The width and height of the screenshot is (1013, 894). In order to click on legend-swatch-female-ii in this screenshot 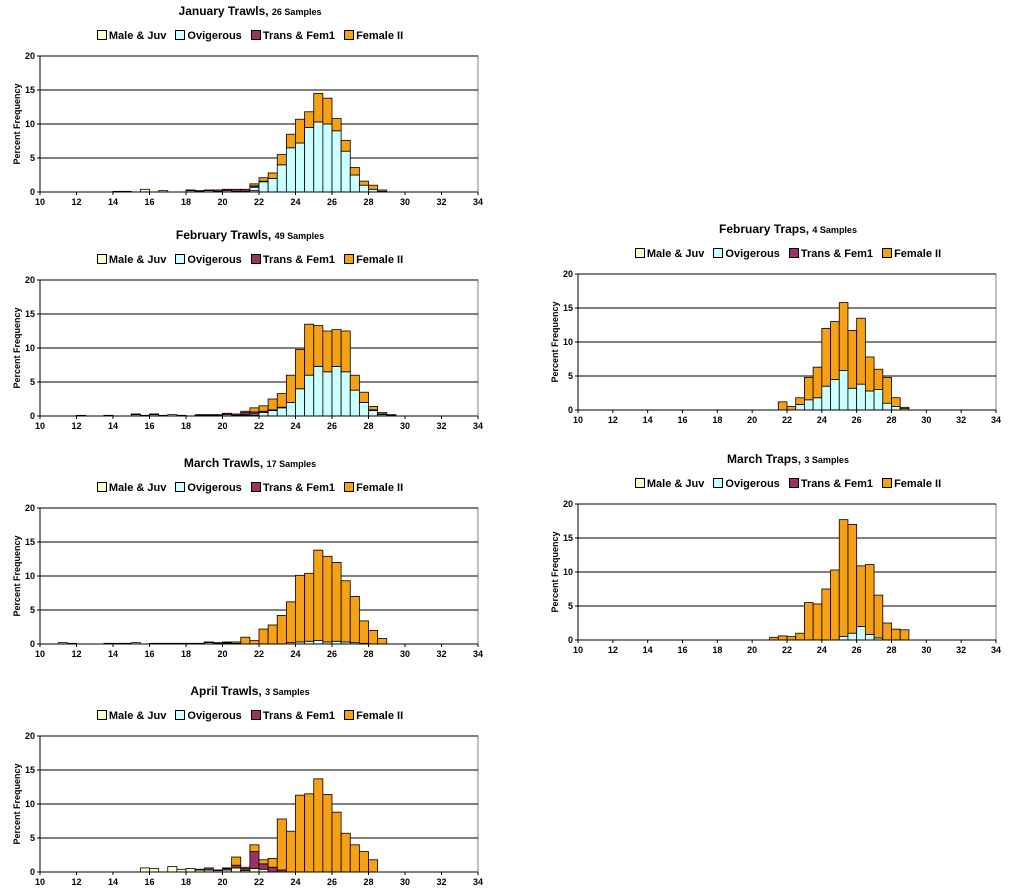, I will do `click(349, 35)`.